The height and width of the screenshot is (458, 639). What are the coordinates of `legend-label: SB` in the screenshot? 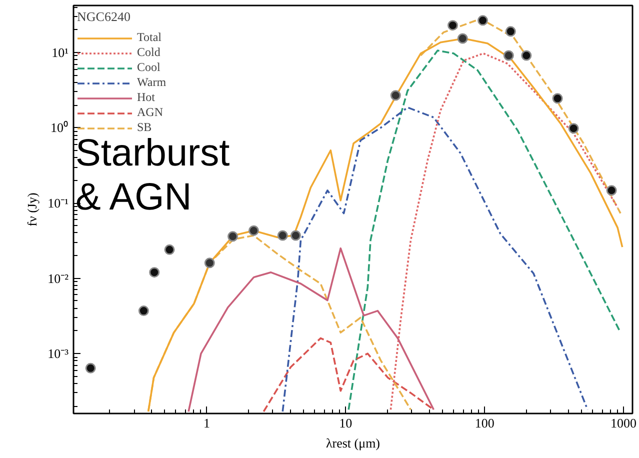 It's located at (145, 127).